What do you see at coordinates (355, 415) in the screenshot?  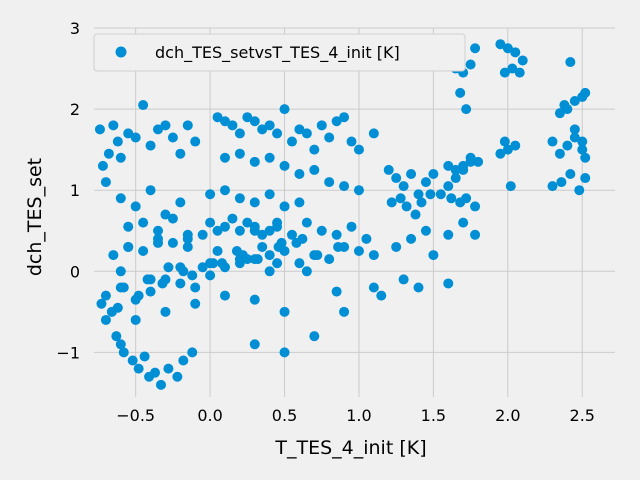 I see `x-tick-labels: −0.5 0.0 0.5 1.0 1.5 2.0 2.5` at bounding box center [355, 415].